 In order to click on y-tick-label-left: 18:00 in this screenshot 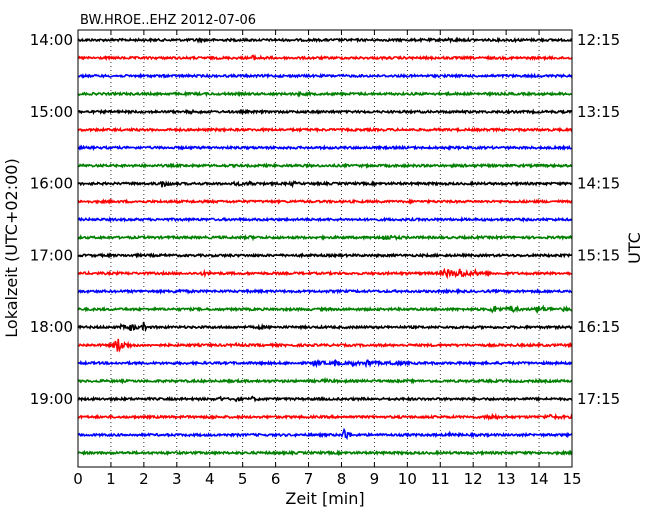, I will do `click(51, 327)`.